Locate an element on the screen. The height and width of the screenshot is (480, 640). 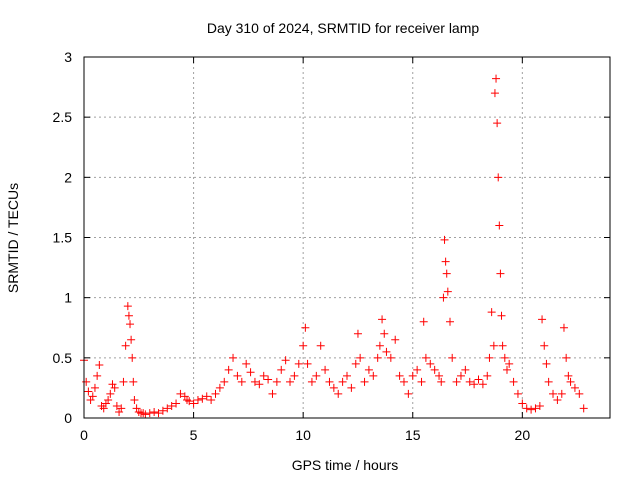
y-tick-label: 1 is located at coordinates (68, 298).